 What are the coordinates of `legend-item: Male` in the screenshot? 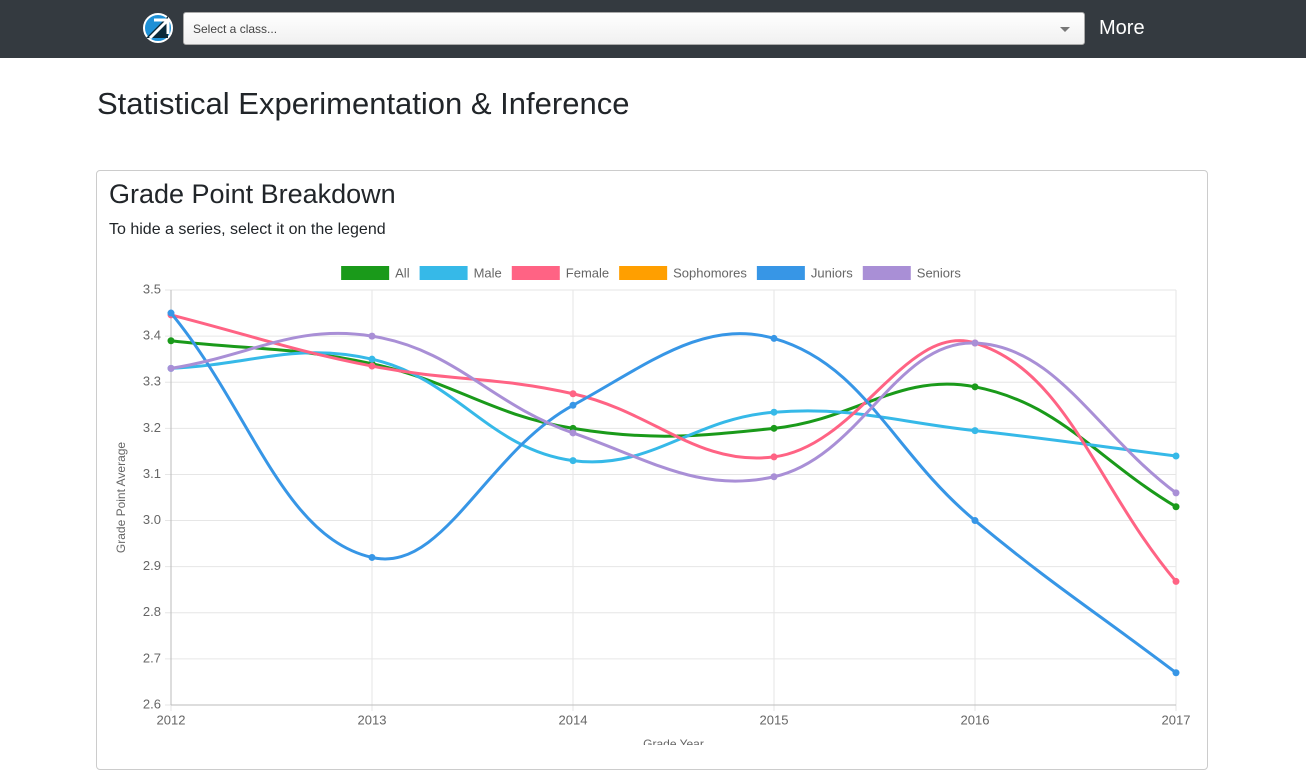 It's located at (460, 272).